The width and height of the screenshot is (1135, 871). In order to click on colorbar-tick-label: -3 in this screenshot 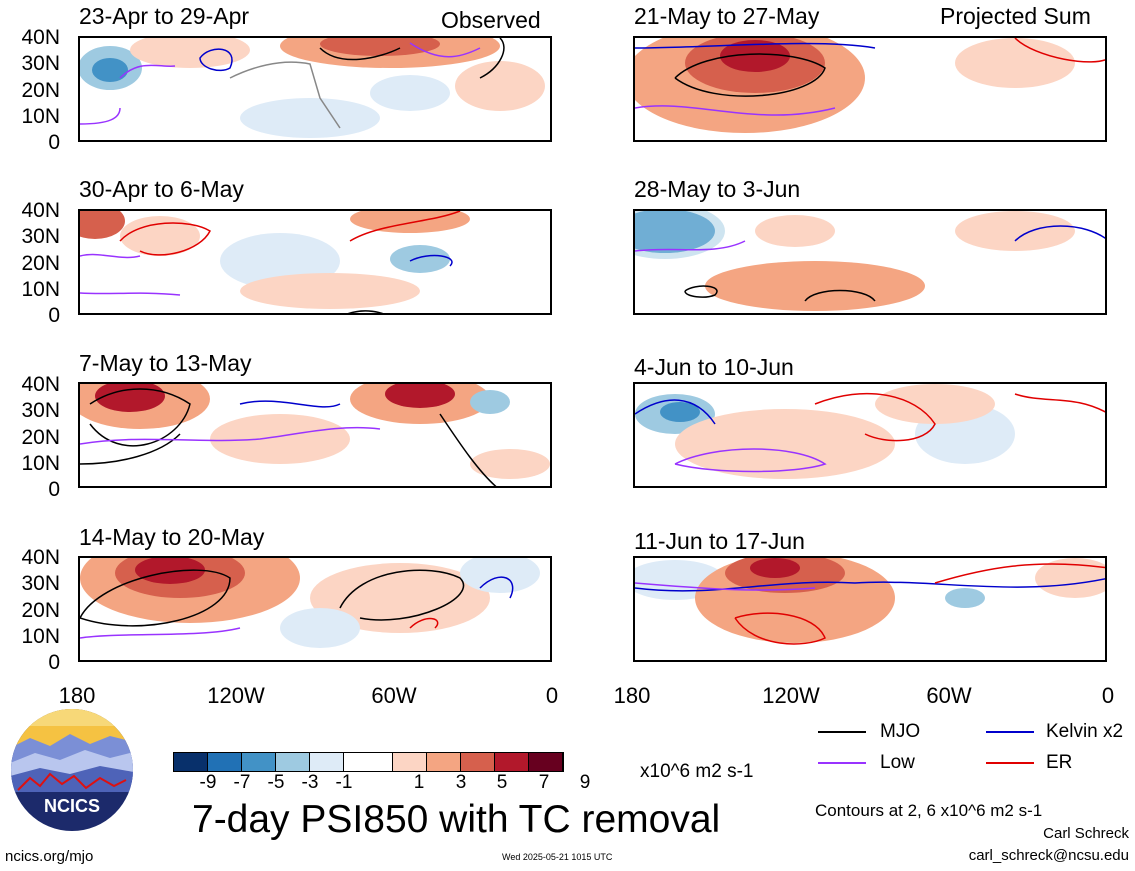, I will do `click(310, 782)`.